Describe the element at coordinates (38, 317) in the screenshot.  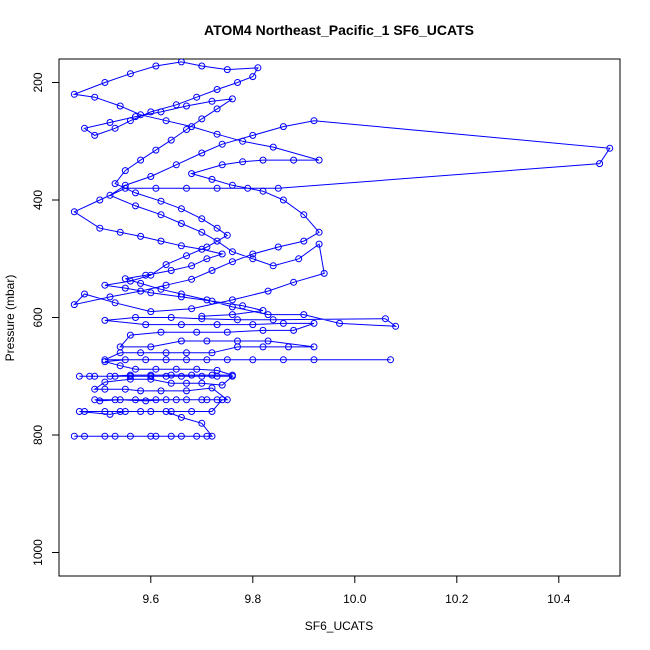
I see `y-tick-label: 600` at that location.